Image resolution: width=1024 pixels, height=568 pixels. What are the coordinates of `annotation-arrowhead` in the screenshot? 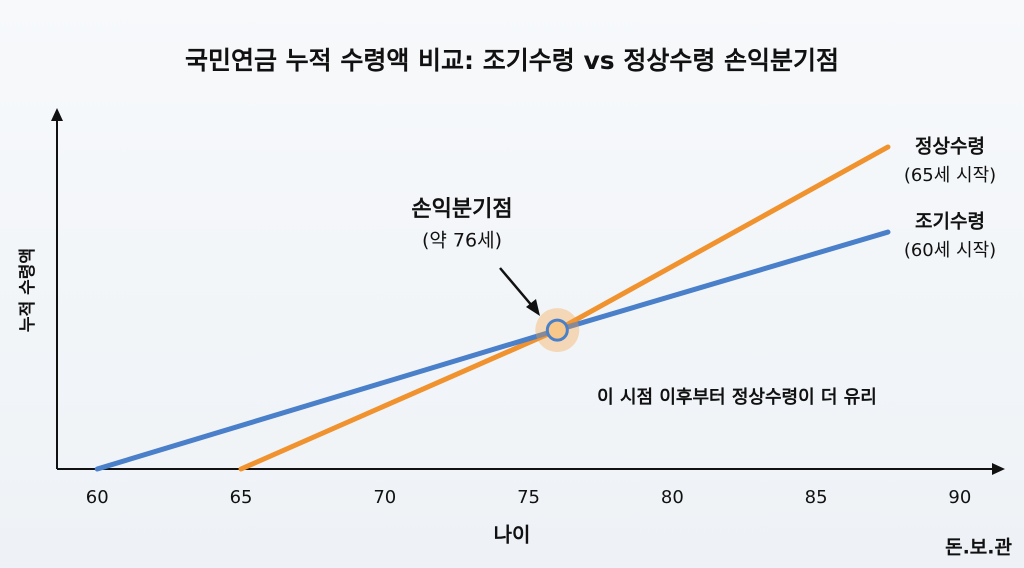 It's located at (533, 307).